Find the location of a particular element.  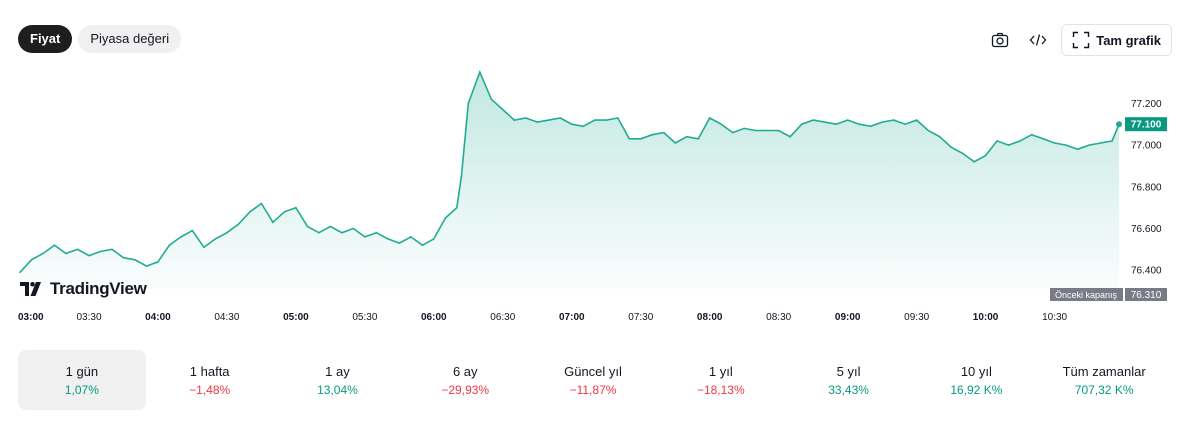

embed-button is located at coordinates (1038, 40).